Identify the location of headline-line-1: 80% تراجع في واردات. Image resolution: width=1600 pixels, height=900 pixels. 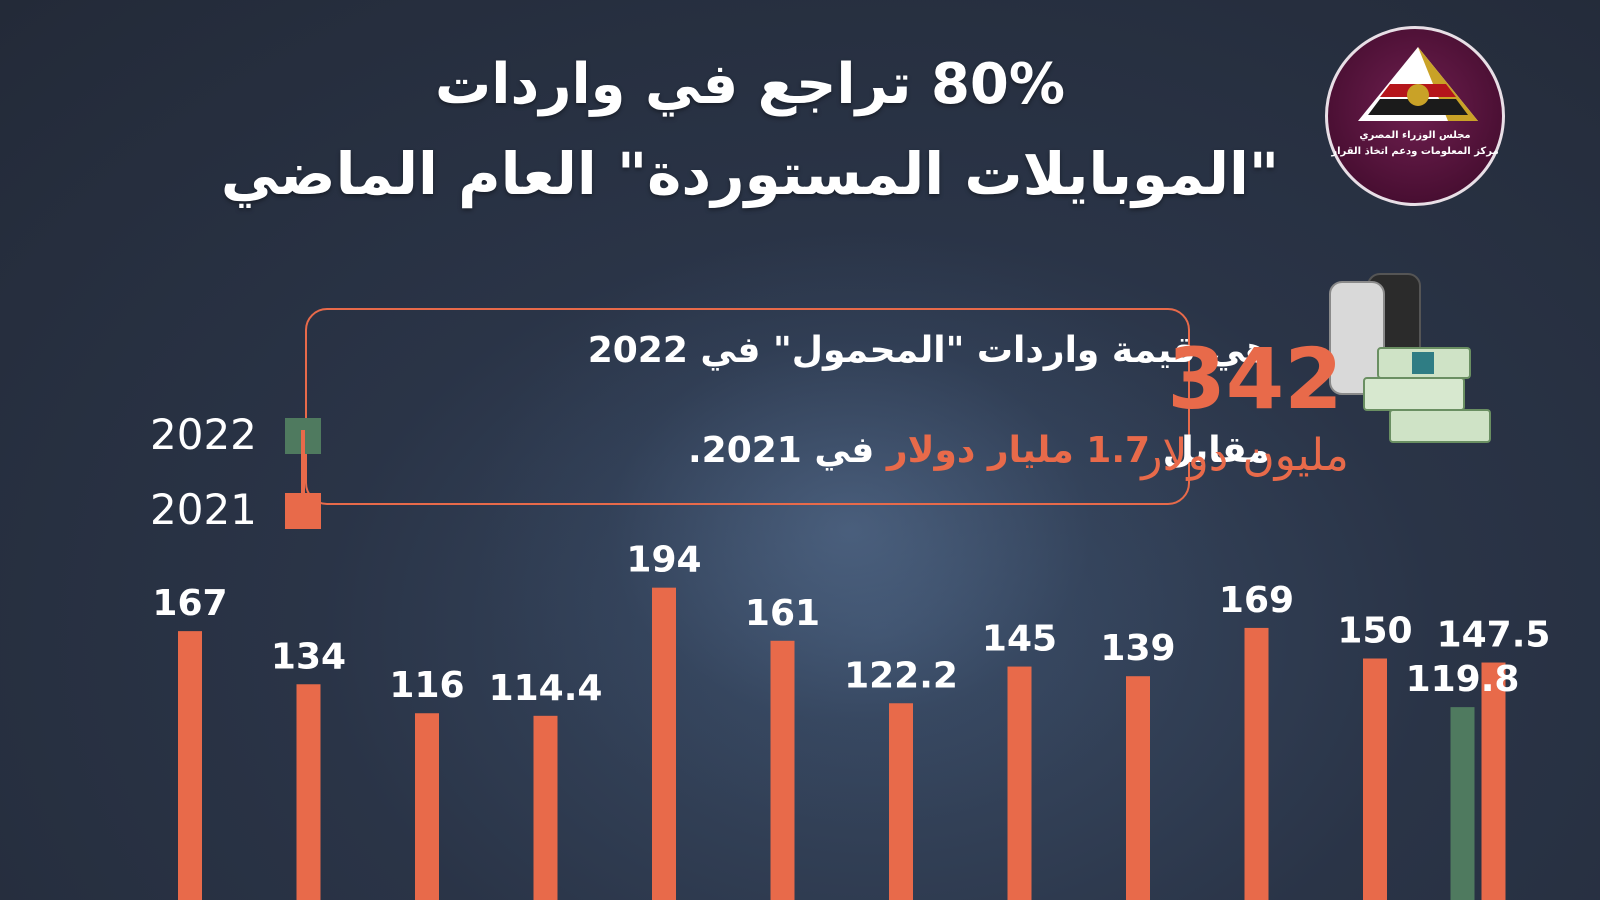
(750, 84).